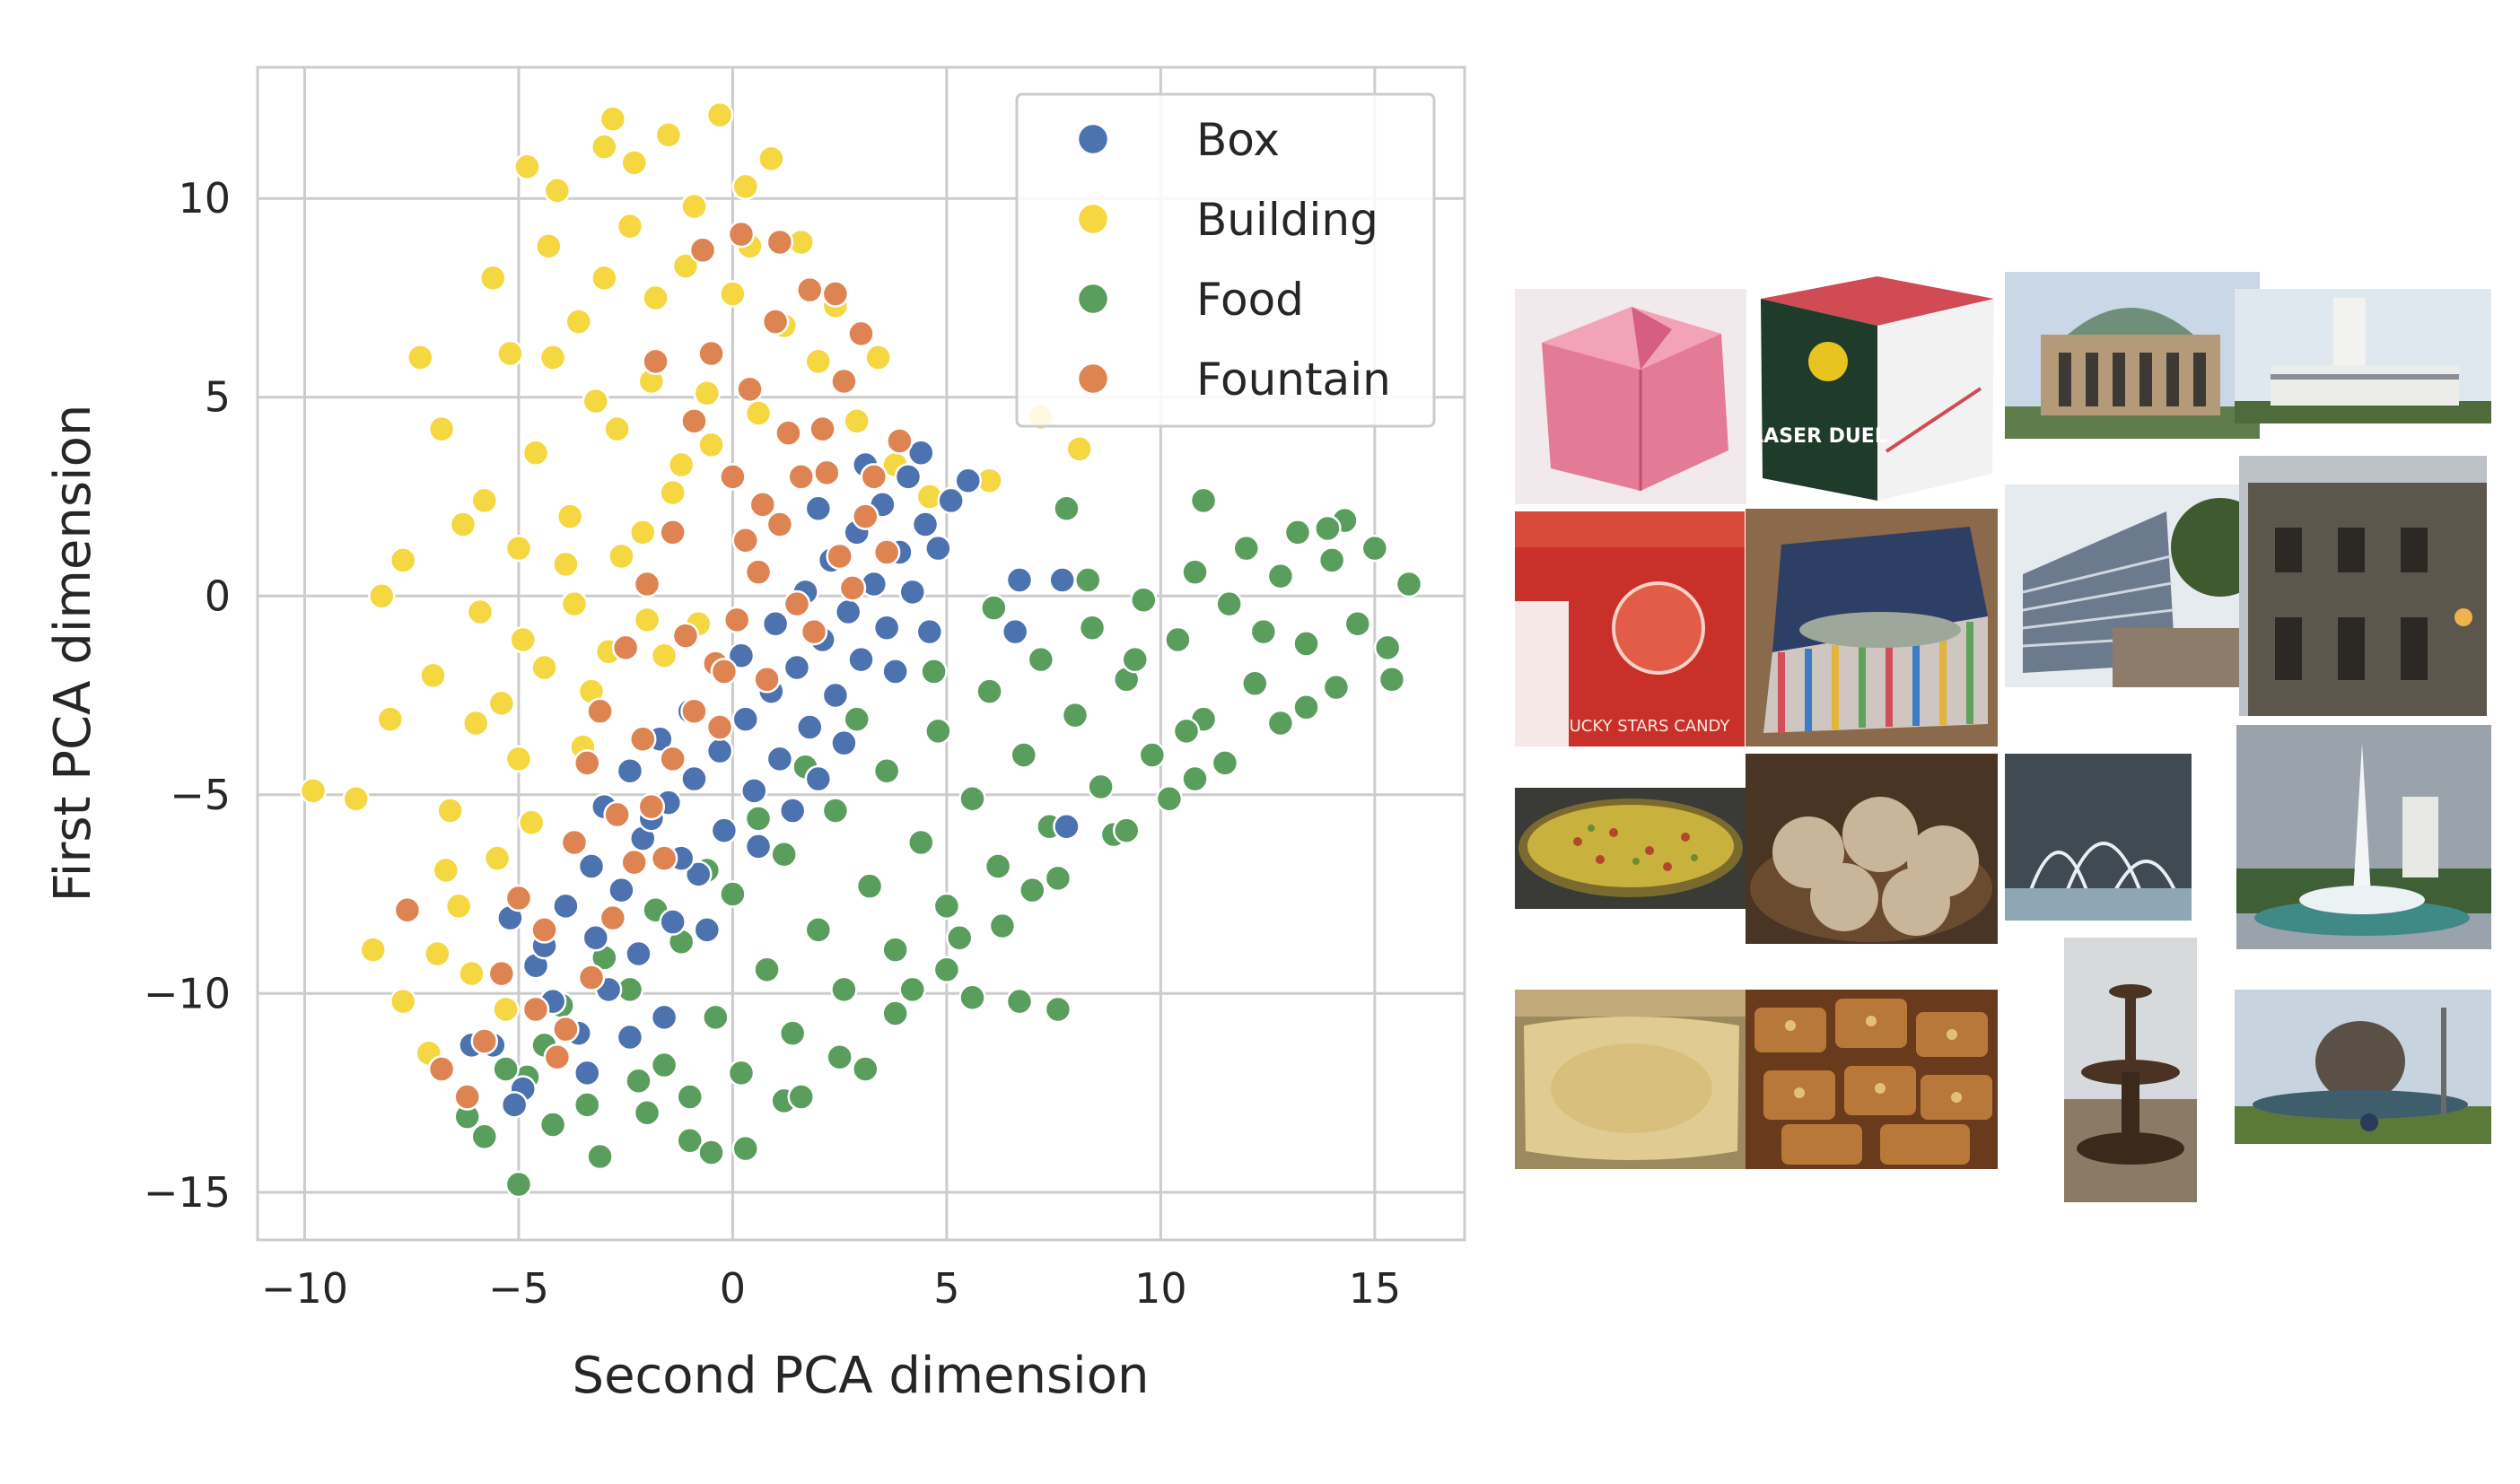  What do you see at coordinates (1093, 299) in the screenshot?
I see `legend-marker-food` at bounding box center [1093, 299].